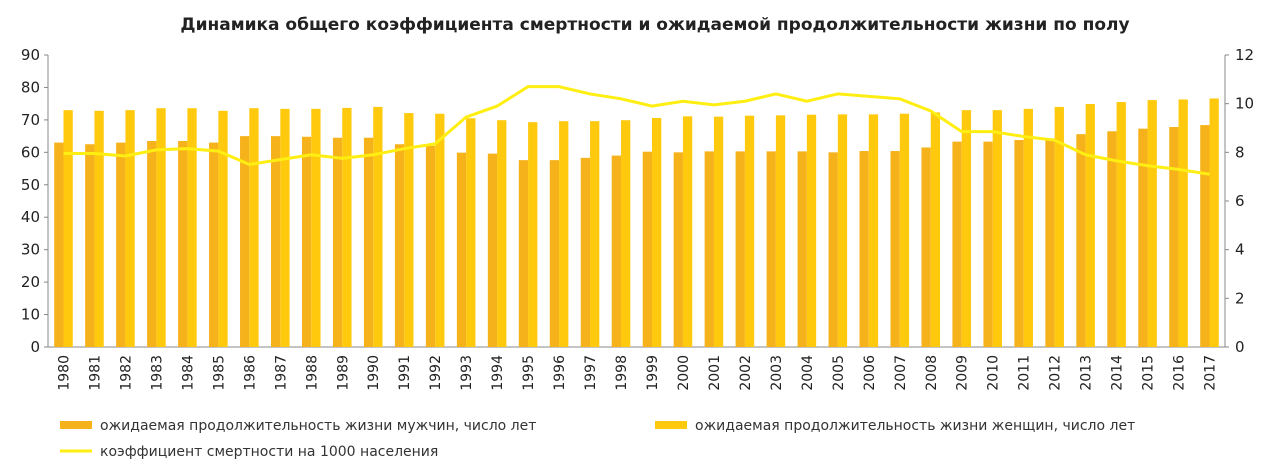  What do you see at coordinates (1180, 373) in the screenshot?
I see `x-tick-label: 2016` at bounding box center [1180, 373].